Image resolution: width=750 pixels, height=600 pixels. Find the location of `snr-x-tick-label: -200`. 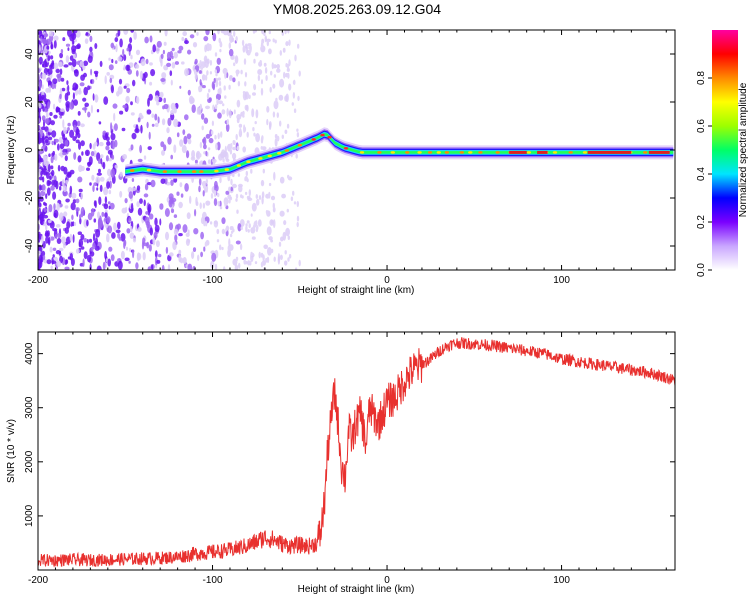

snr-x-tick-label: -200 is located at coordinates (38, 580).